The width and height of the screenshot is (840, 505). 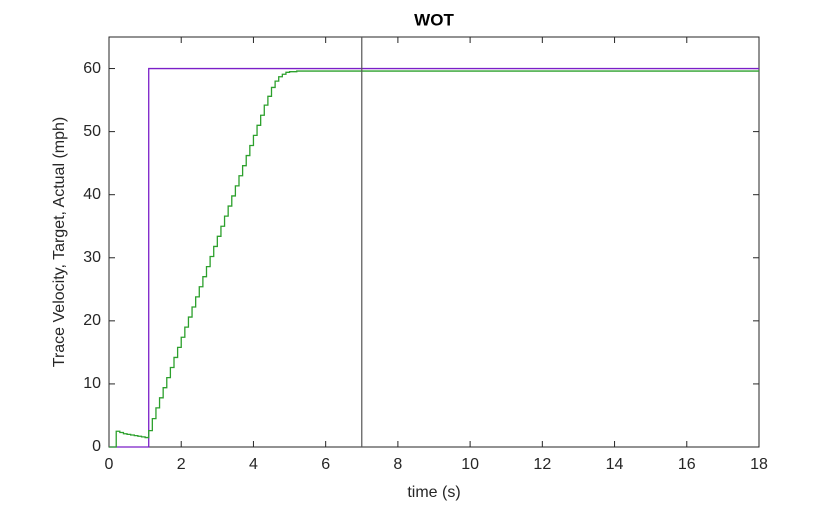 What do you see at coordinates (109, 464) in the screenshot?
I see `x-tick-label: 0` at bounding box center [109, 464].